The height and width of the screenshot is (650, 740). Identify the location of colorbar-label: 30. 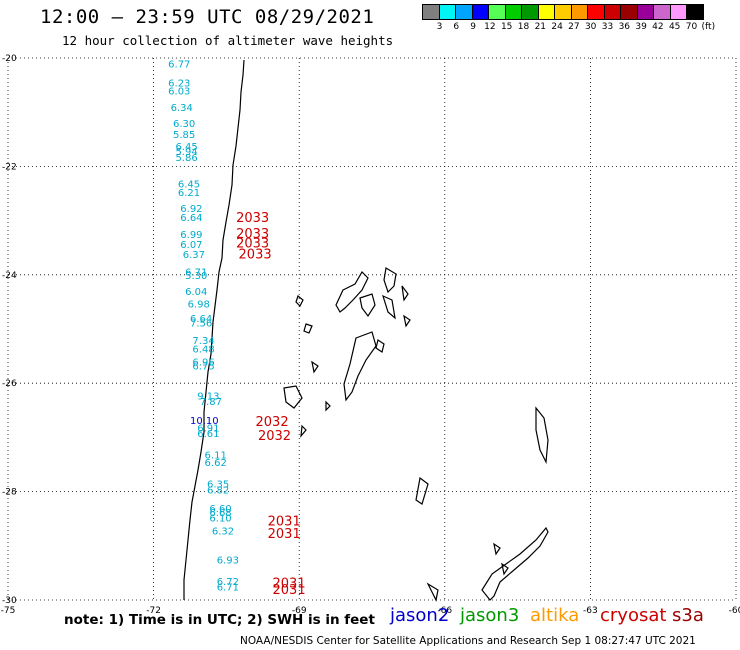
(590, 27).